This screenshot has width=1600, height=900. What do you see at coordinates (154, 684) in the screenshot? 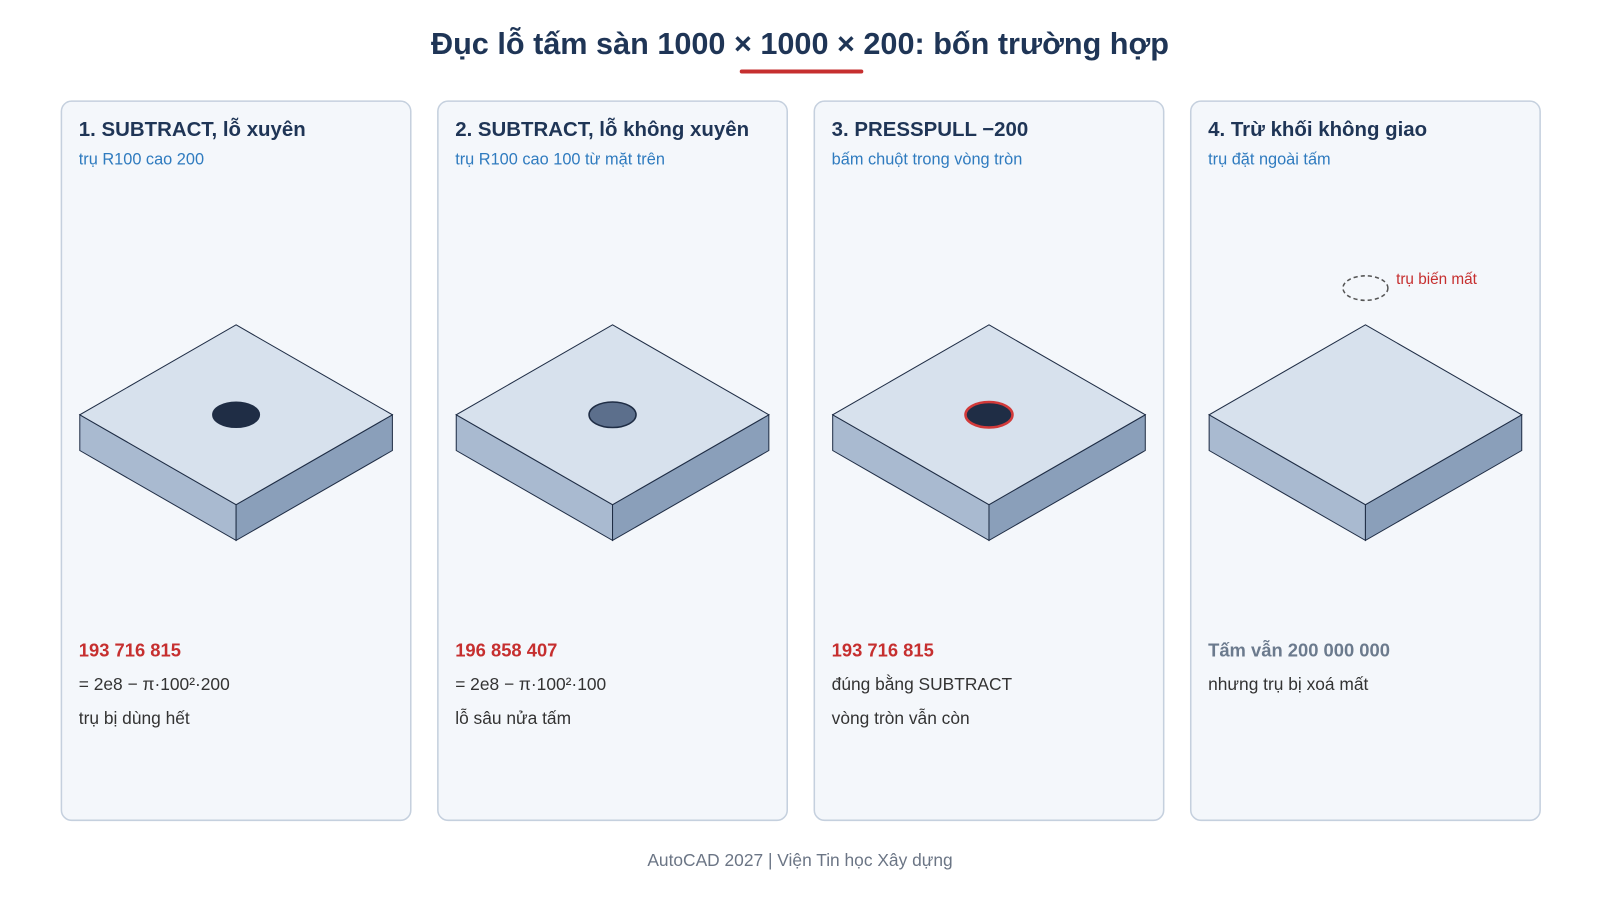
I see `note: = 2e8 − π·100²·200` at bounding box center [154, 684].